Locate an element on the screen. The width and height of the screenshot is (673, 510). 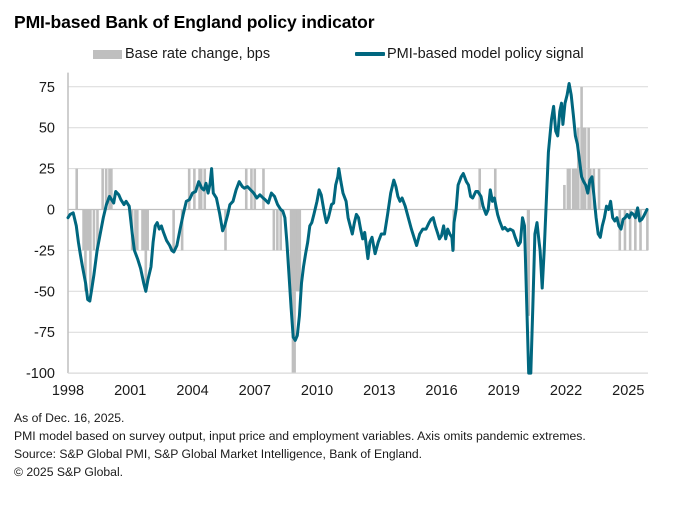
x-tick-label: 2007 is located at coordinates (255, 391).